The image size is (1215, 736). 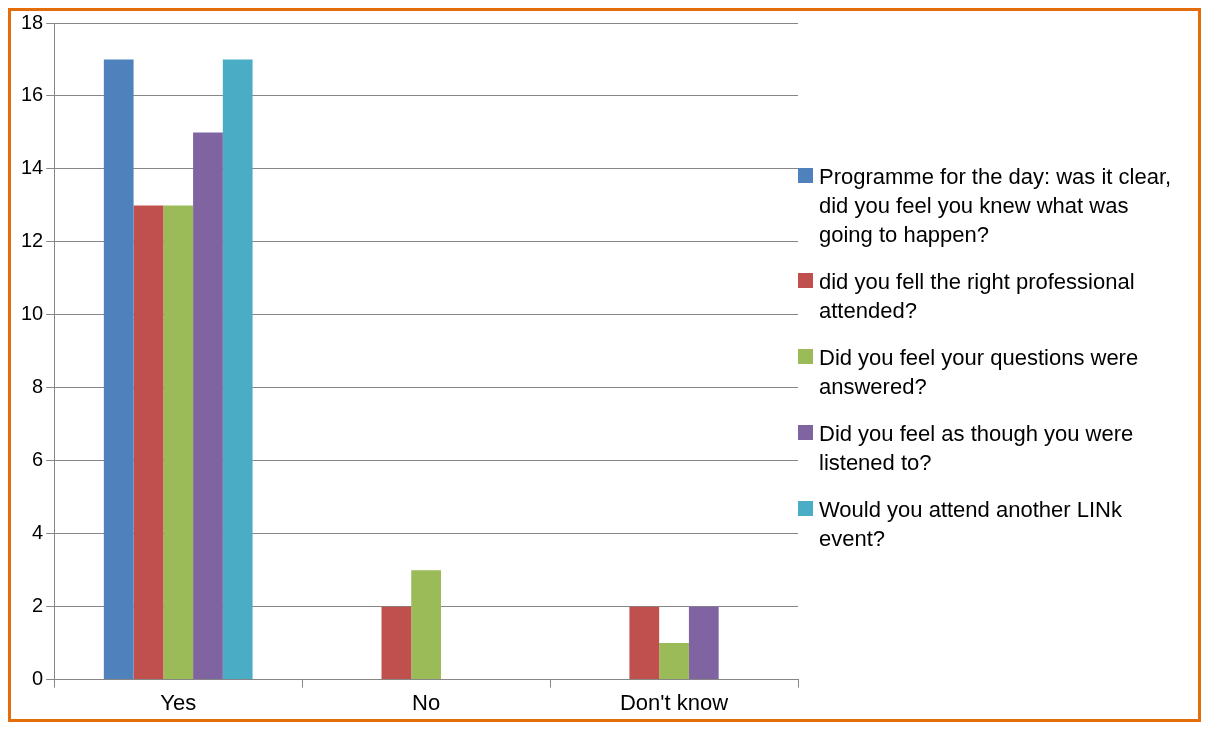 What do you see at coordinates (674, 702) in the screenshot?
I see `x-tick-label: Don't know` at bounding box center [674, 702].